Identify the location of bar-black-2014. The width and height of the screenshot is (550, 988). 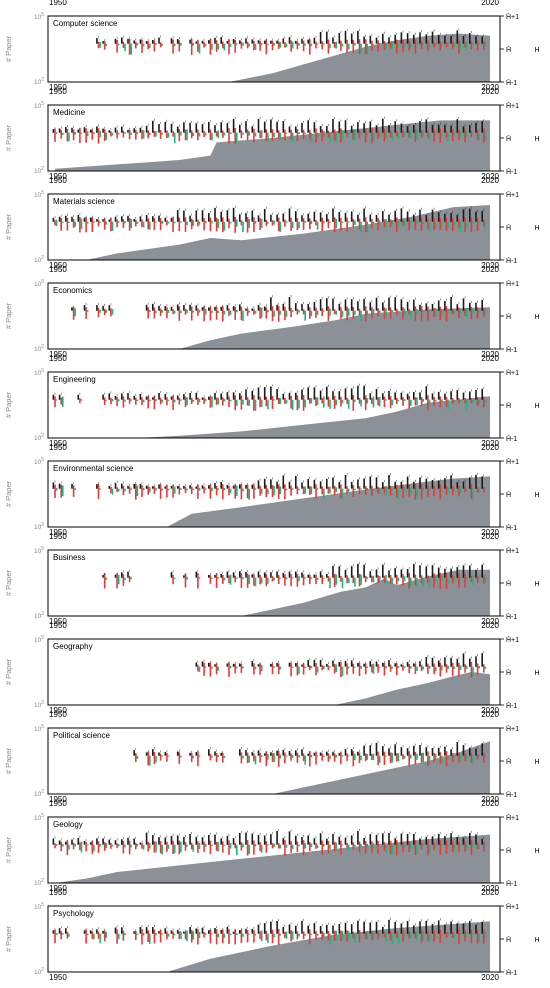
(451, 129).